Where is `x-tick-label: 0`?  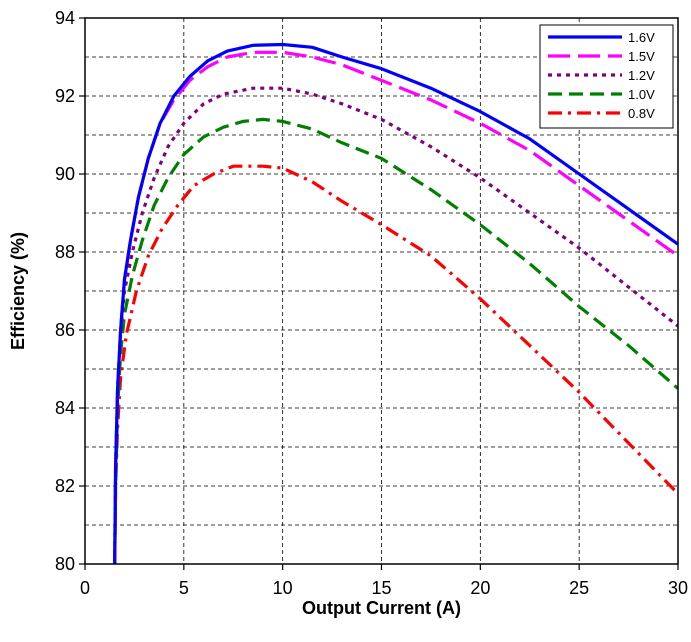
x-tick-label: 0 is located at coordinates (85, 588).